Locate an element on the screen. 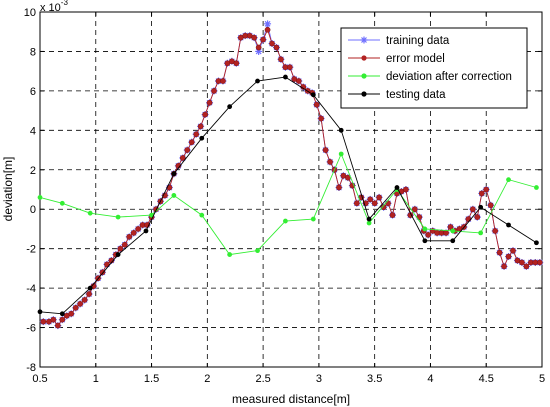 The width and height of the screenshot is (550, 407). x-tick-label: 1.5 is located at coordinates (151, 379).